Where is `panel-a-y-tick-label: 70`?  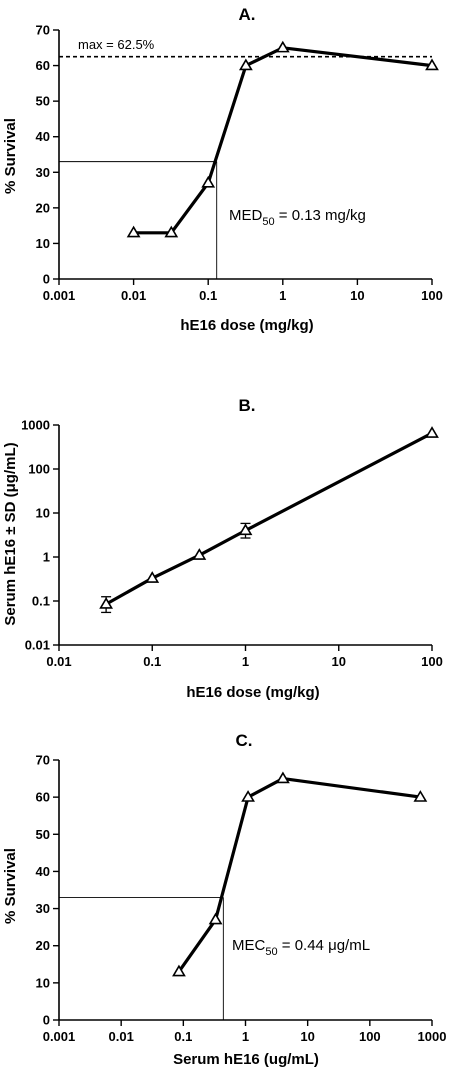 panel-a-y-tick-label: 70 is located at coordinates (43, 30).